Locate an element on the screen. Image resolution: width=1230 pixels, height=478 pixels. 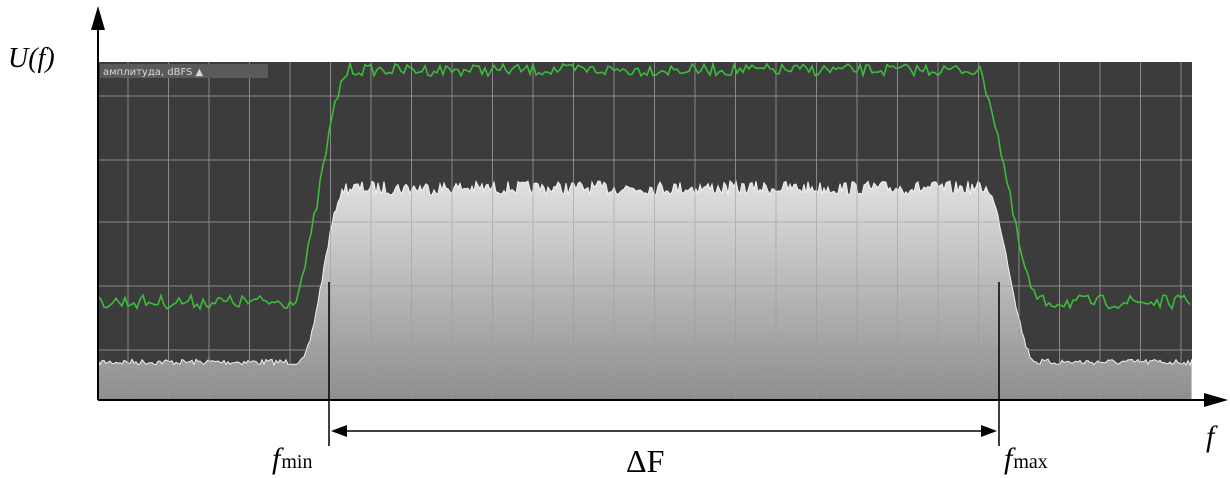
bandwidth-arrowhead-left is located at coordinates (339, 431).